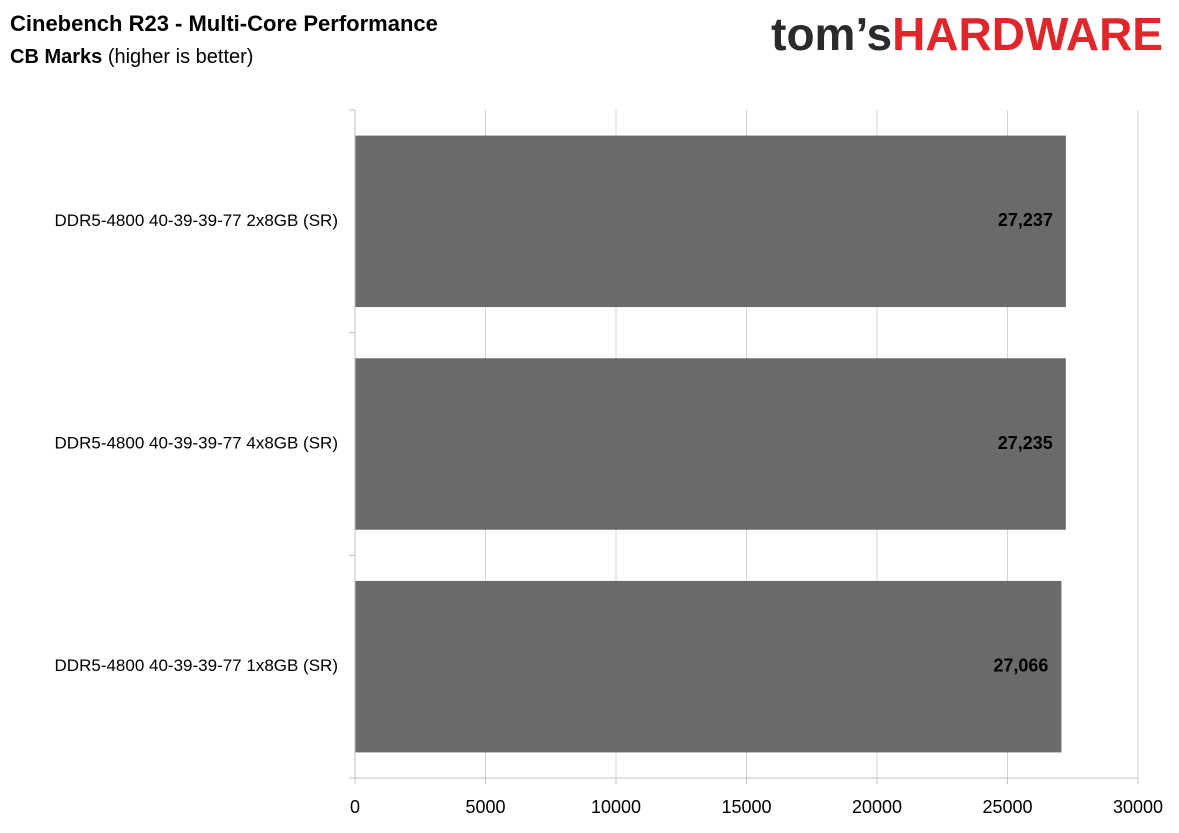 The width and height of the screenshot is (1179, 833). Describe the element at coordinates (1138, 807) in the screenshot. I see `x-tick-label: 30000` at that location.